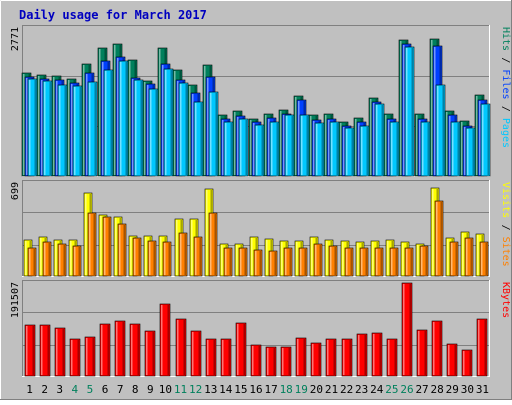  What do you see at coordinates (482, 389) in the screenshot?
I see `x-tick-label-day-31: 31` at bounding box center [482, 389].